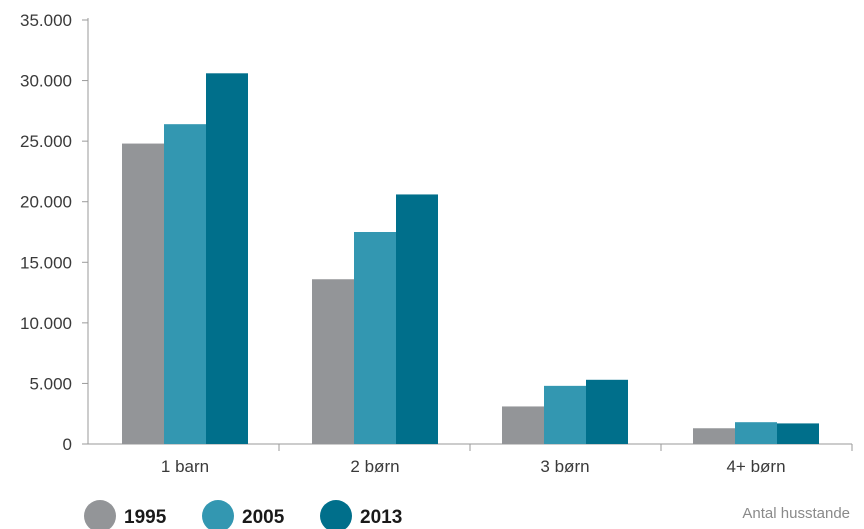 The height and width of the screenshot is (529, 864). What do you see at coordinates (336, 514) in the screenshot?
I see `legend-swatch-2013` at bounding box center [336, 514].